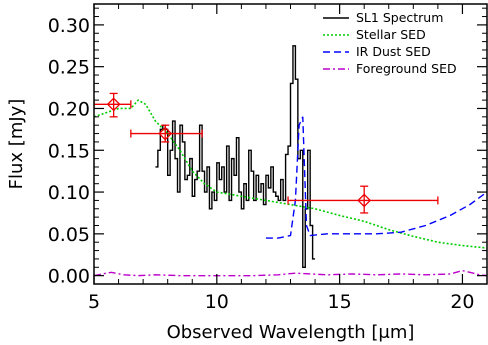 The height and width of the screenshot is (345, 488). What do you see at coordinates (290, 273) in the screenshot?
I see `series-foreground-sed` at bounding box center [290, 273].